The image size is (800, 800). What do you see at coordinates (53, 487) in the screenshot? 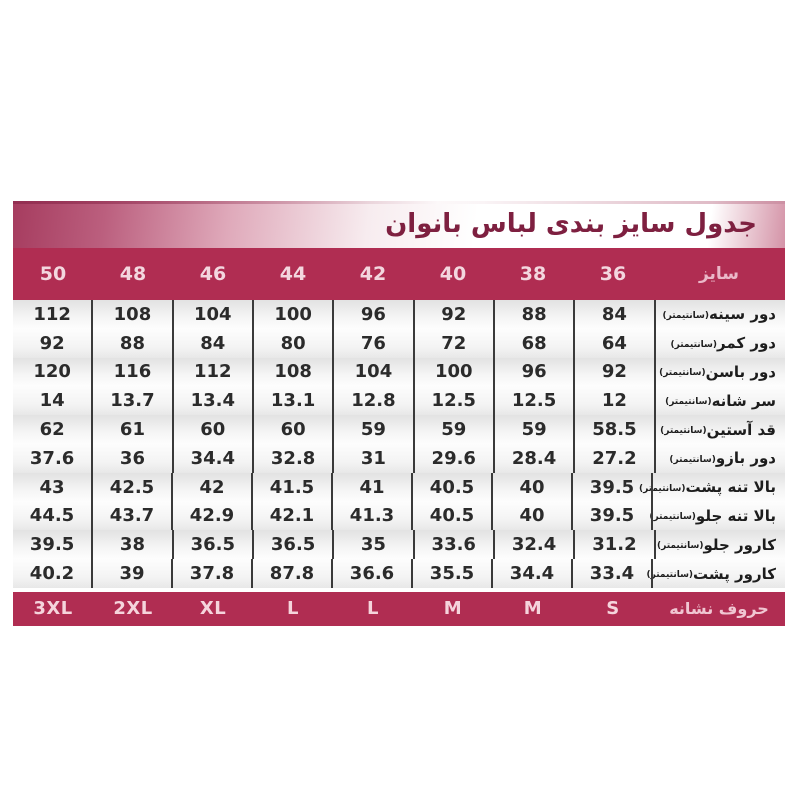
I see `measurement-cell: 43` at bounding box center [53, 487].